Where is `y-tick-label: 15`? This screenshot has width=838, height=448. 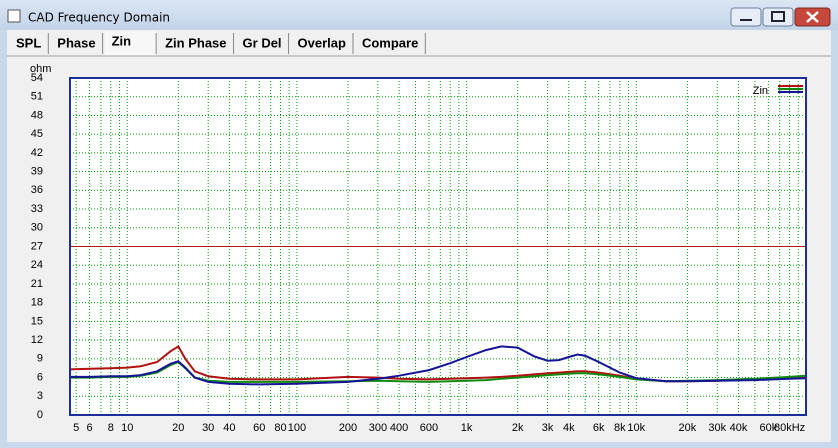
y-tick-label: 15 is located at coordinates (37, 321).